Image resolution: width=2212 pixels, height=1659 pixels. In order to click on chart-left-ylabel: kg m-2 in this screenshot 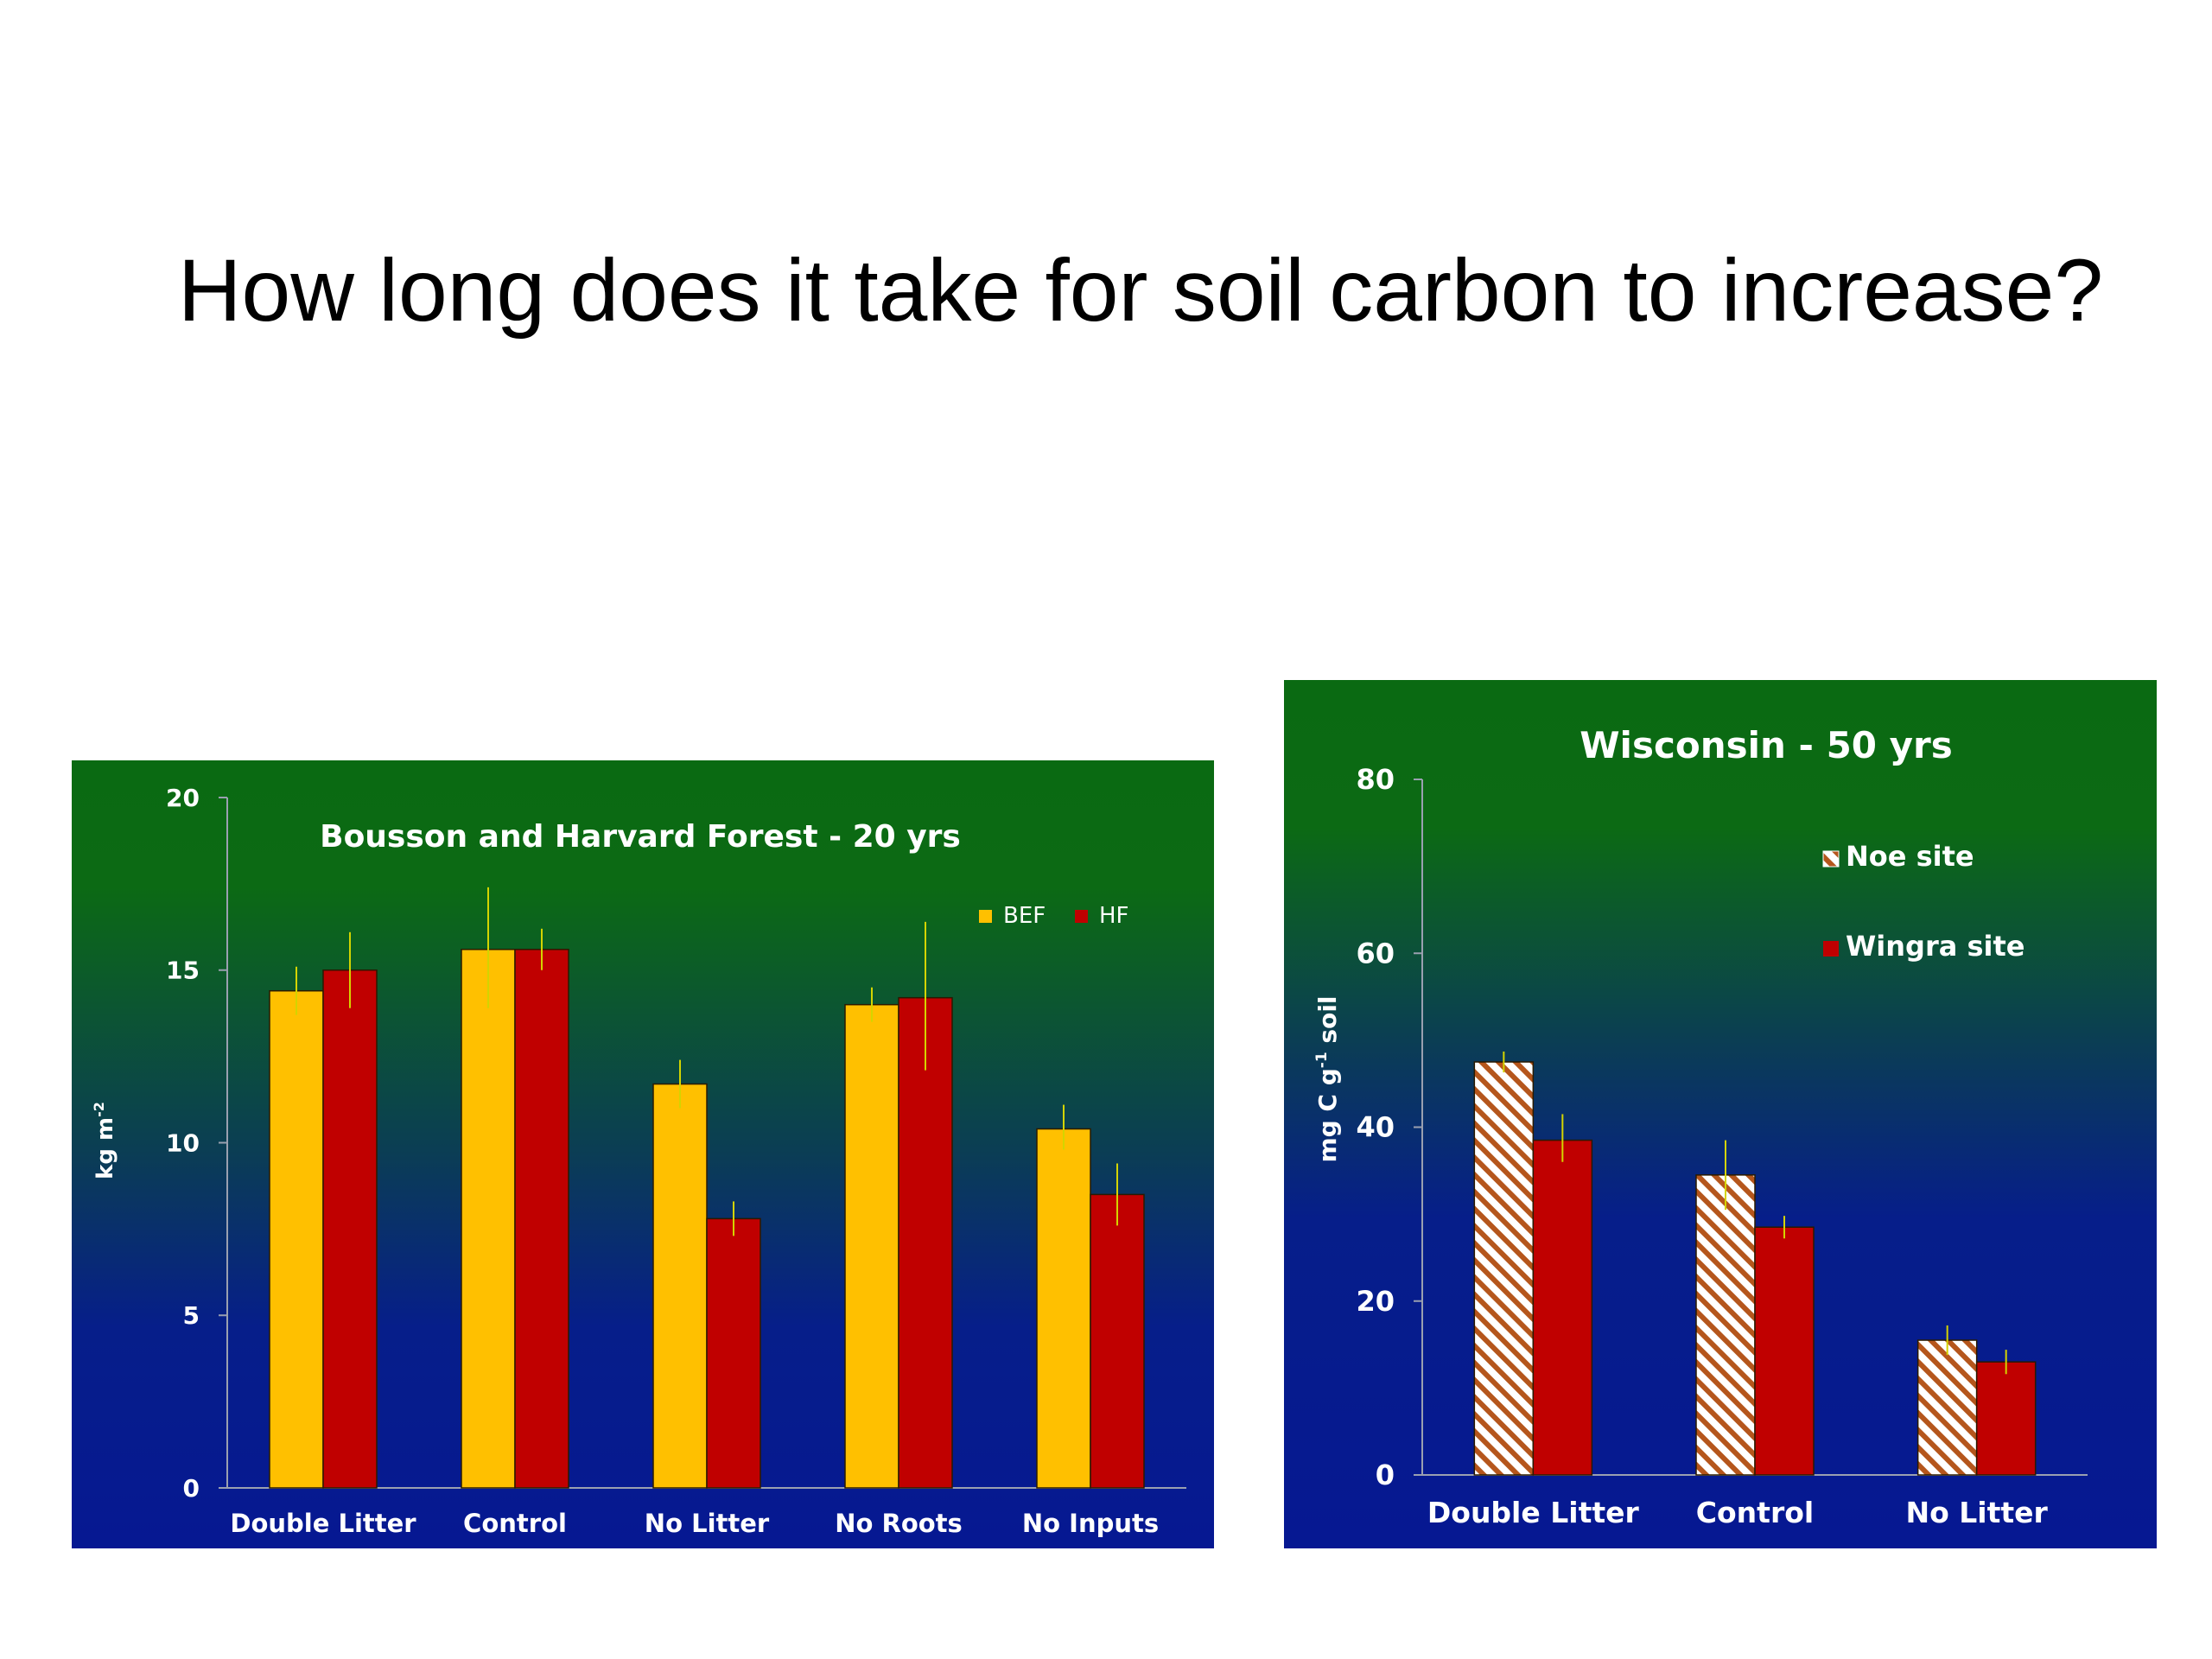, I will do `click(104, 1140)`.